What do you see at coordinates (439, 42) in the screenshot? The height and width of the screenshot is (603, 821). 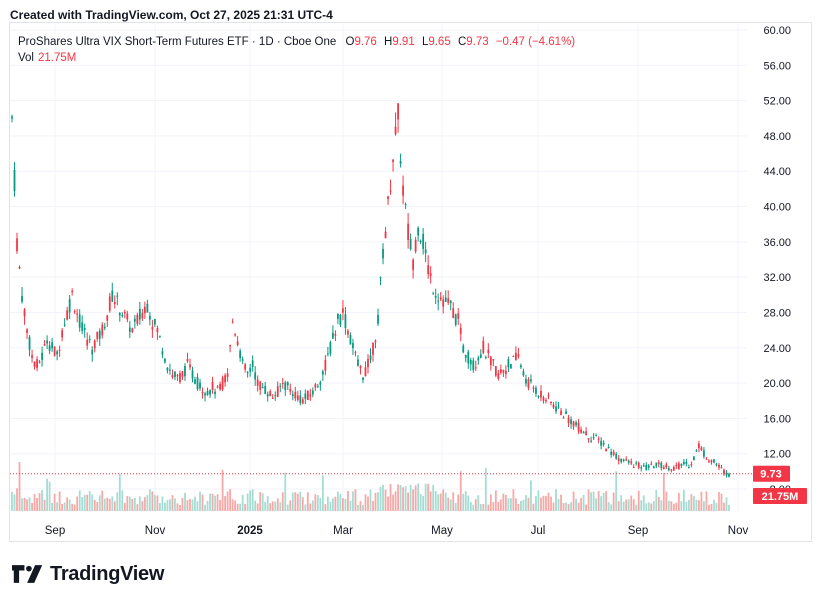 I see `ohlc-low-value: 9.65` at bounding box center [439, 42].